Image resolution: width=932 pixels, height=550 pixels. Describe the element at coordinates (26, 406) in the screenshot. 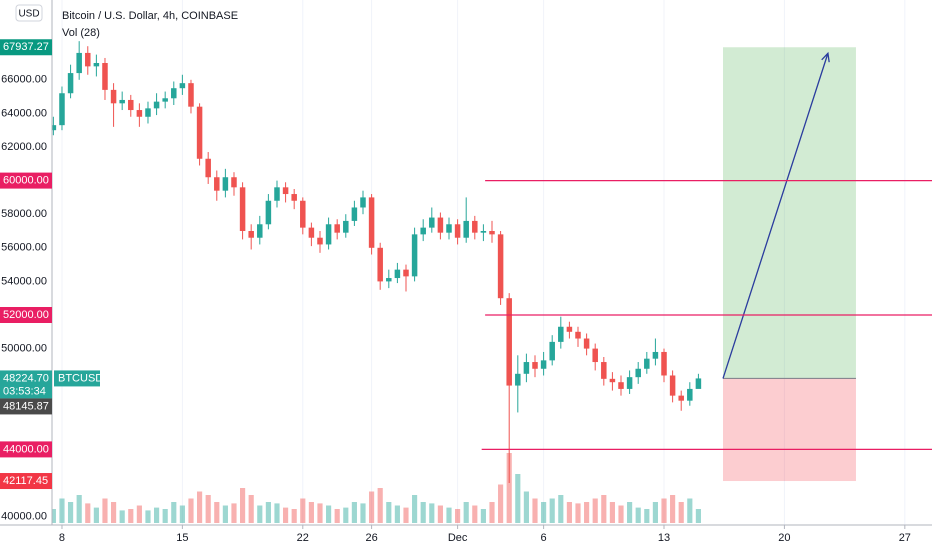

I see `prev-close-bg` at that location.